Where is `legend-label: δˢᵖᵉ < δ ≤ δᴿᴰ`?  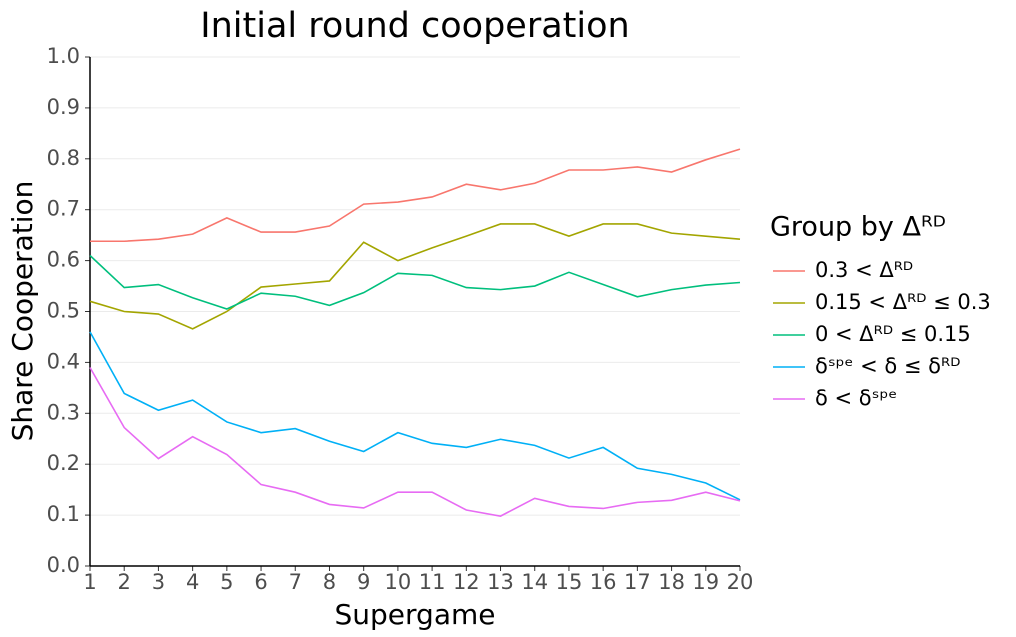 legend-label: δˢᵖᵉ < δ ≤ δᴿᴰ is located at coordinates (887, 366).